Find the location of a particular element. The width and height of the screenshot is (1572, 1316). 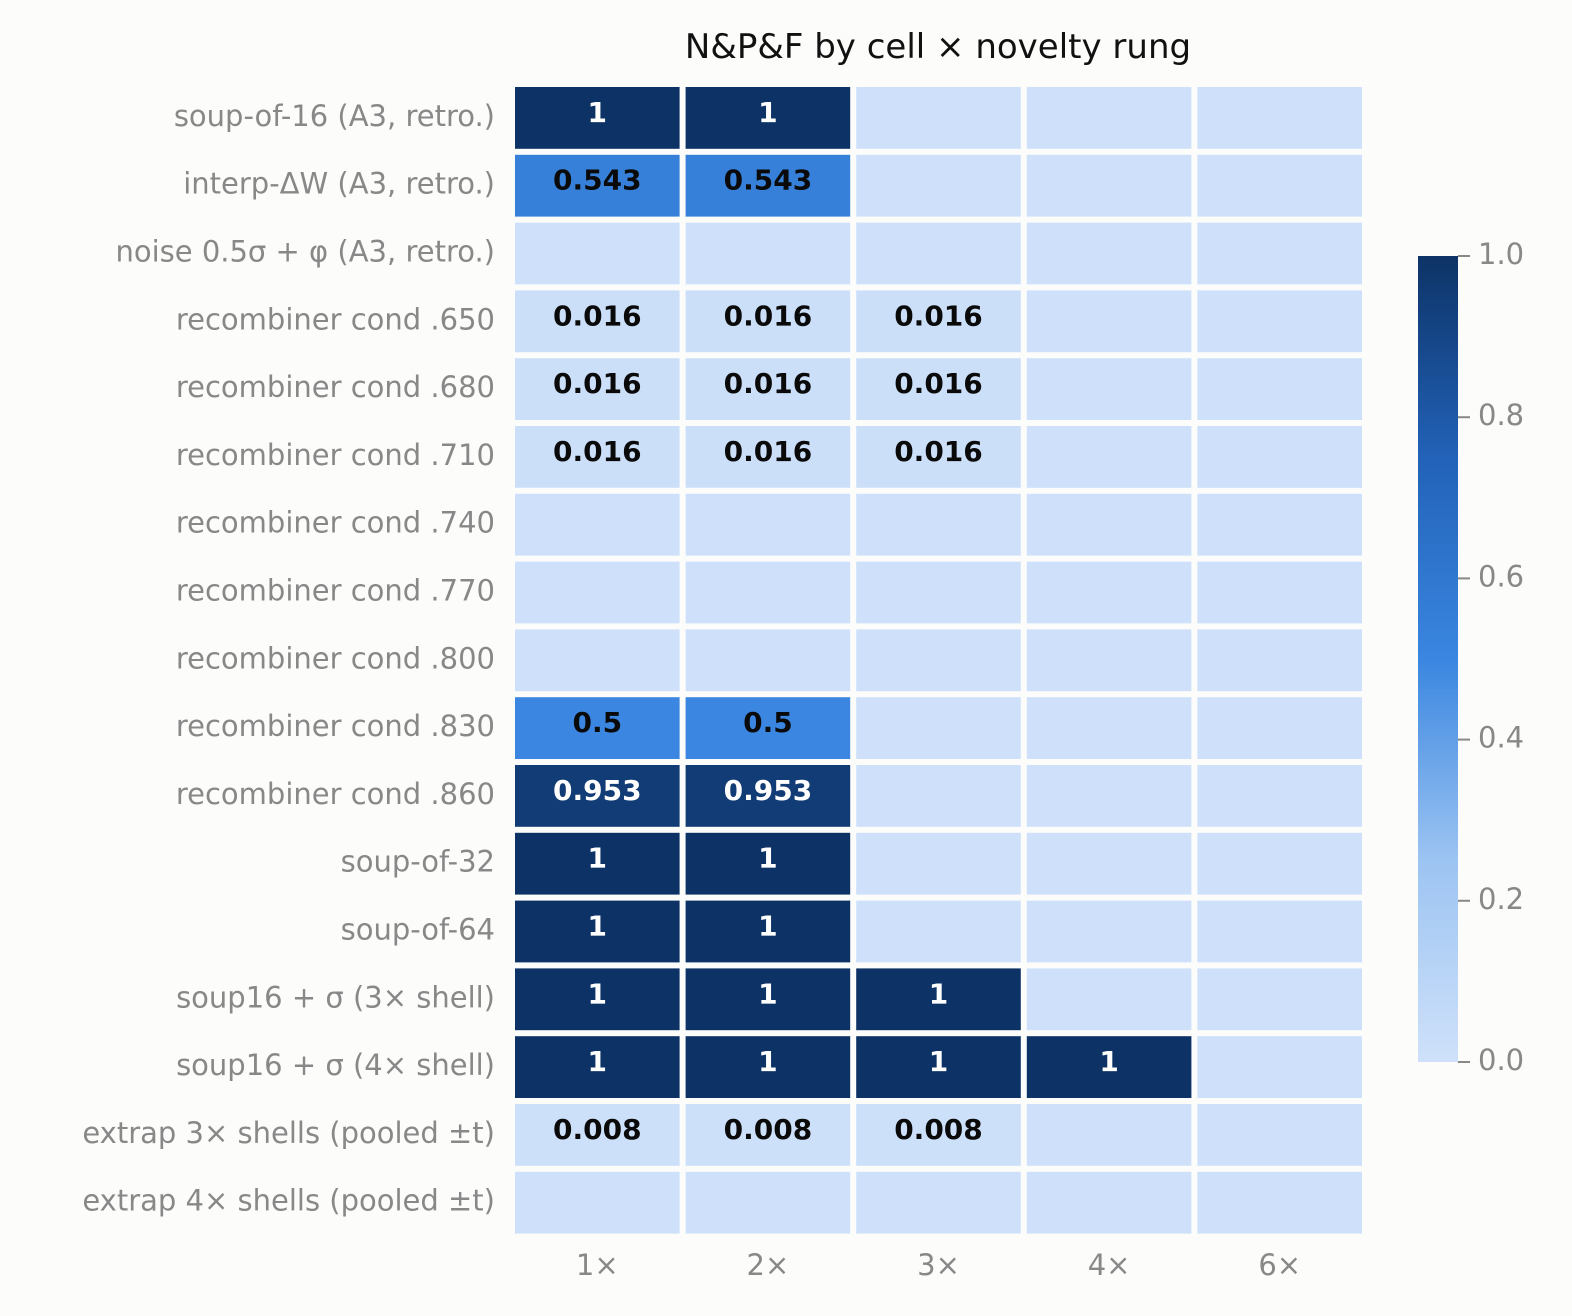

row-label: recombiner cond .770 is located at coordinates (335, 591).